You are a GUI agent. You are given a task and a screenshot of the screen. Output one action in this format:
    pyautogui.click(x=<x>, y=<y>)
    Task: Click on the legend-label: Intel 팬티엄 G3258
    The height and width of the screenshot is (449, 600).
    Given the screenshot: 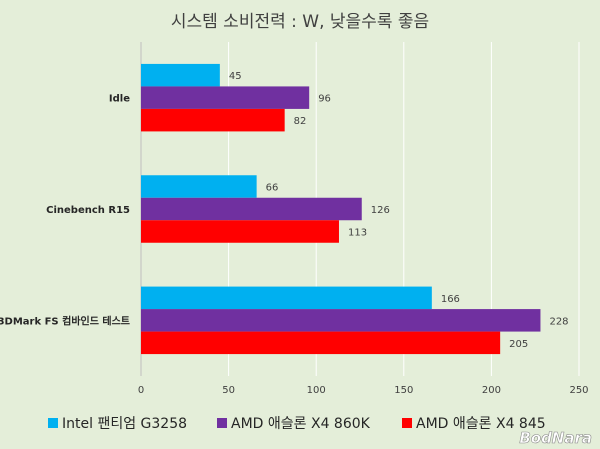 What is the action you would take?
    pyautogui.click(x=124, y=424)
    